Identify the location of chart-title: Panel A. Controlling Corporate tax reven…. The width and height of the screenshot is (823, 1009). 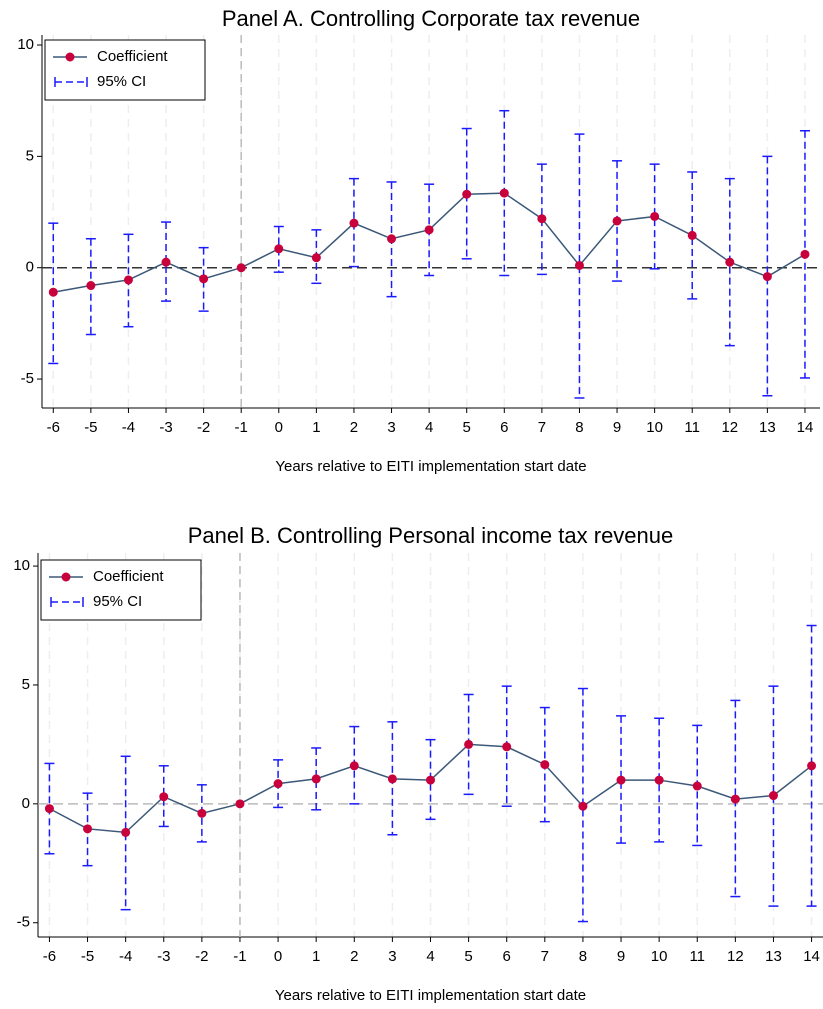
(431, 18).